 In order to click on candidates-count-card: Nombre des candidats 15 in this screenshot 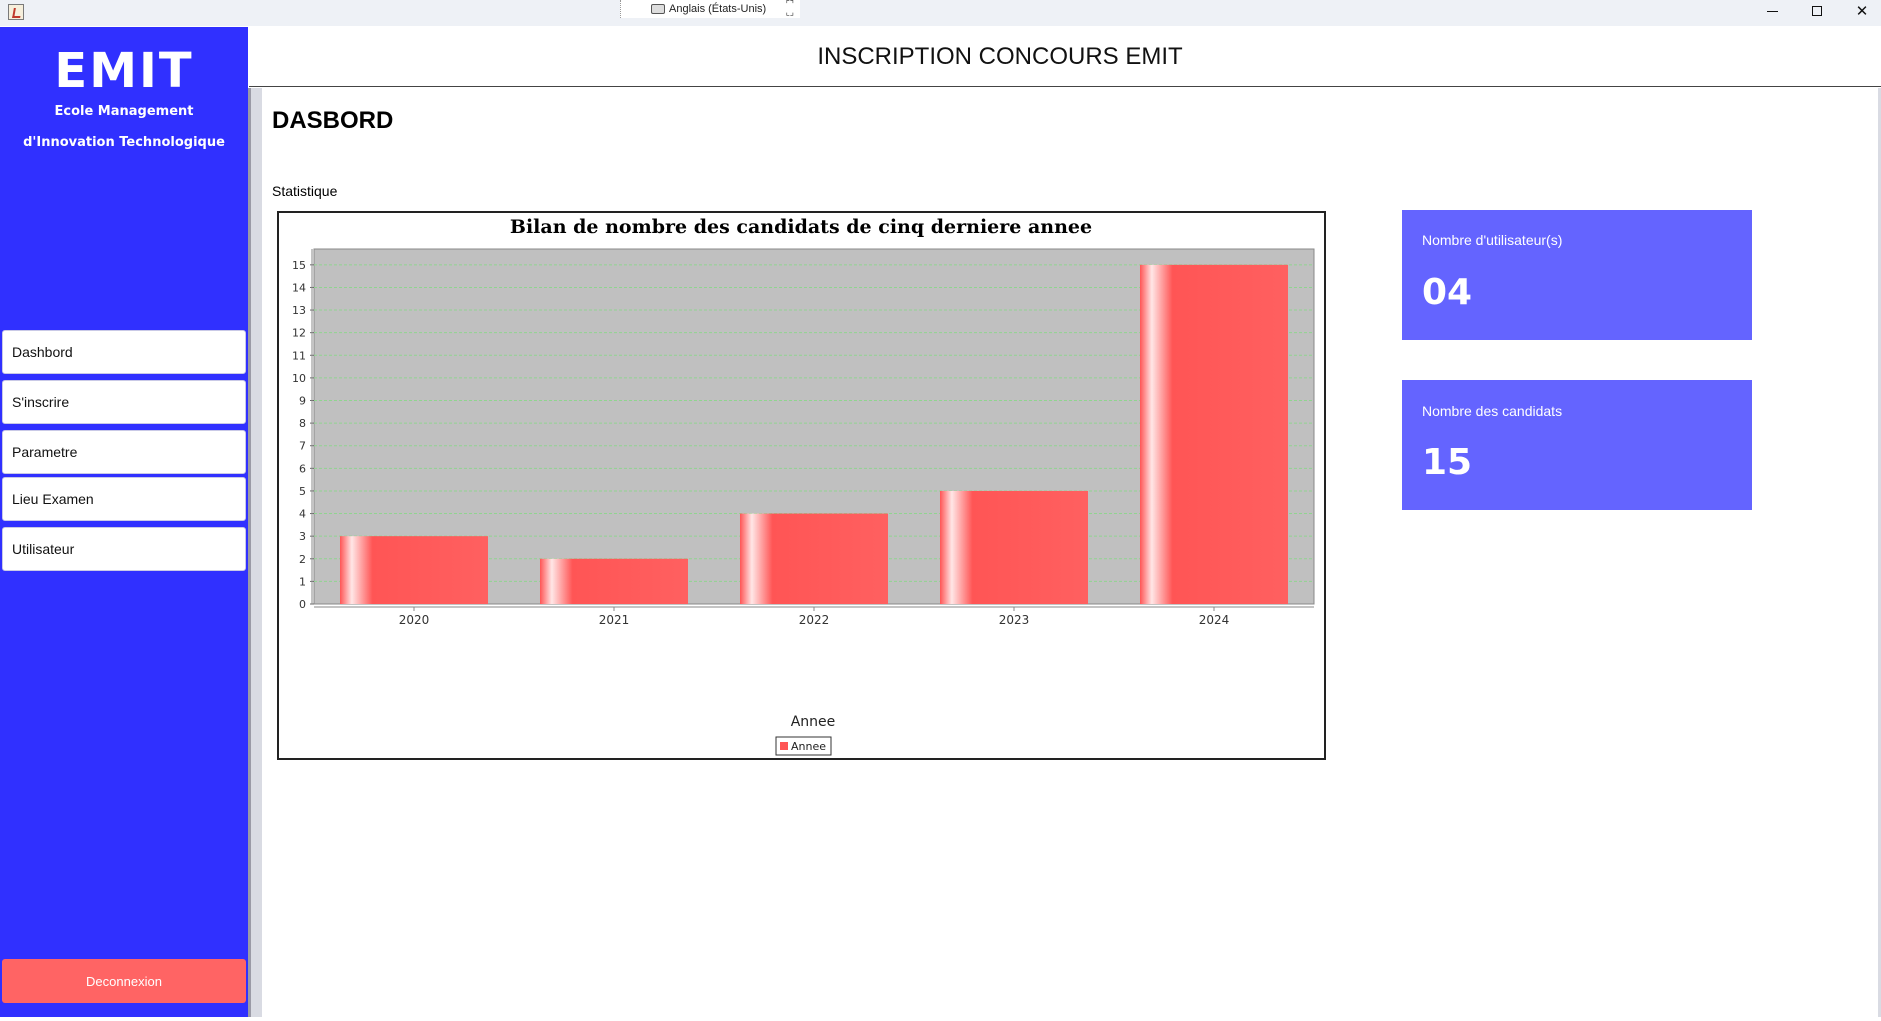, I will do `click(1577, 445)`.